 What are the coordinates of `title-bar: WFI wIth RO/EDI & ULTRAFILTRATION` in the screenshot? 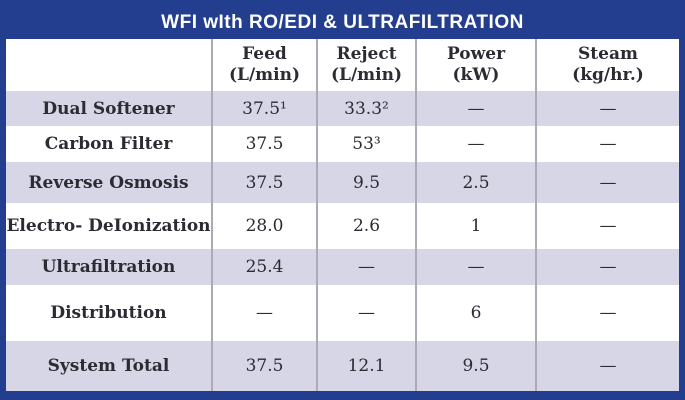 It's located at (342, 22).